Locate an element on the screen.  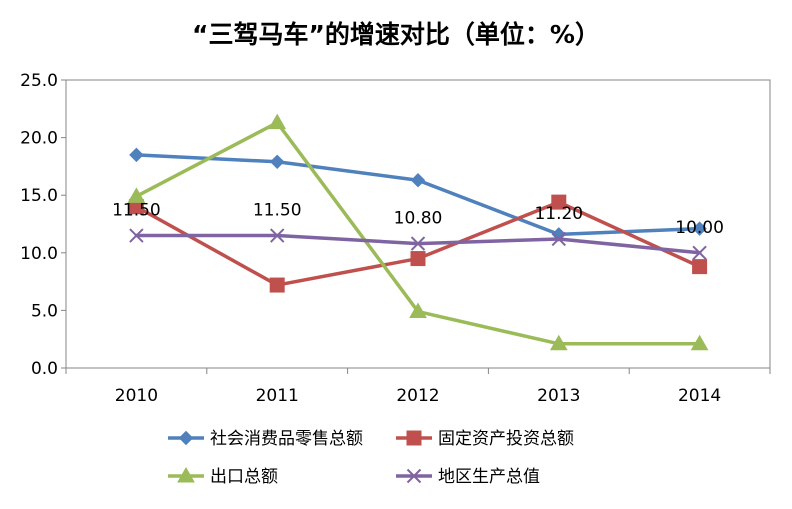
legend-item: 出口总额 is located at coordinates (223, 476).